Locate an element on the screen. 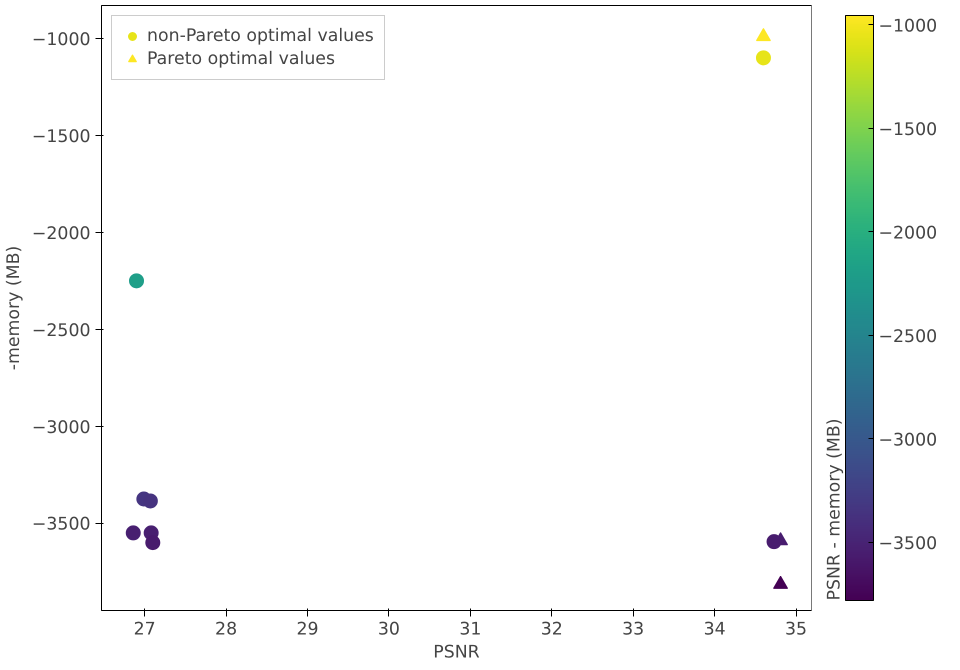  y-axis-title: -memory (MB) is located at coordinates (14, 308).